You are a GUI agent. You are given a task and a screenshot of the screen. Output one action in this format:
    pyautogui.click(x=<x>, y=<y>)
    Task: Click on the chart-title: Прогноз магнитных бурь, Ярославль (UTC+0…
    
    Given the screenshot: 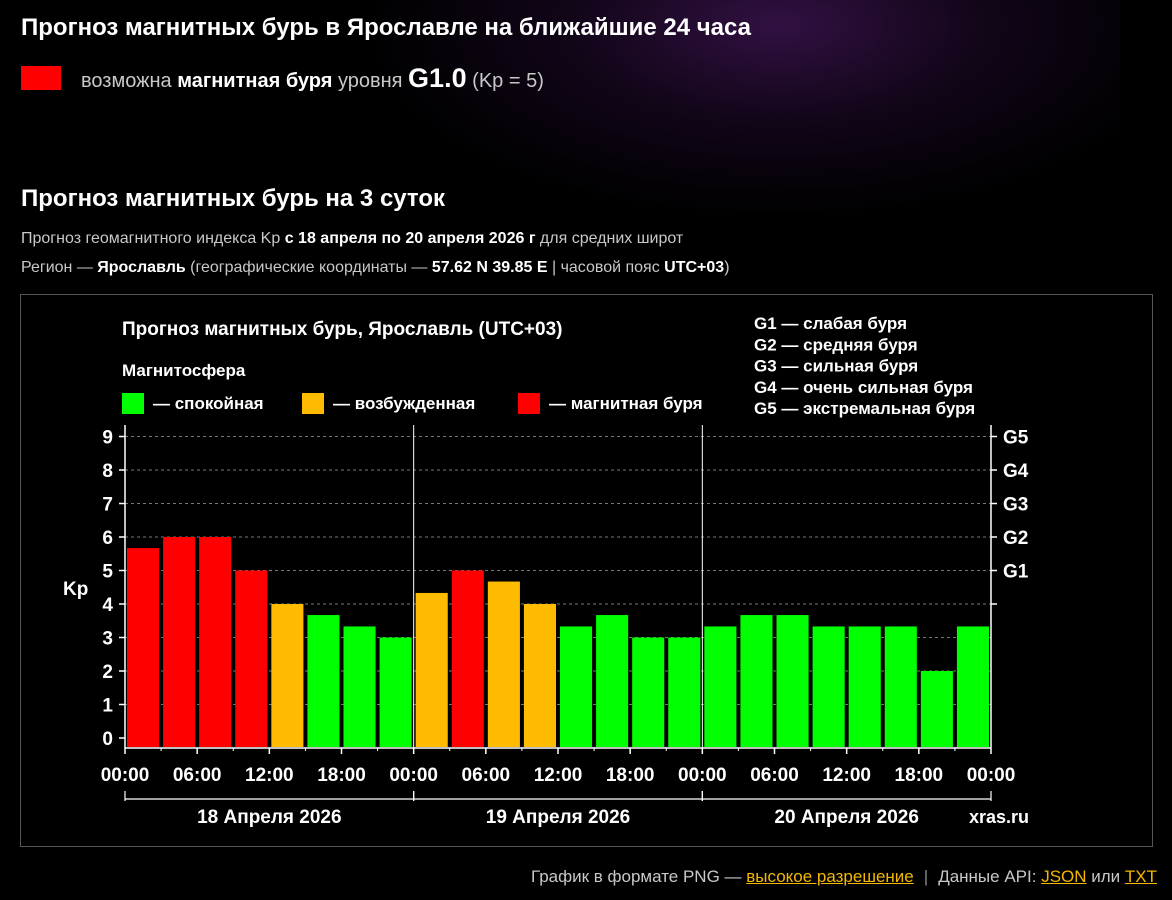 What is the action you would take?
    pyautogui.click(x=342, y=329)
    